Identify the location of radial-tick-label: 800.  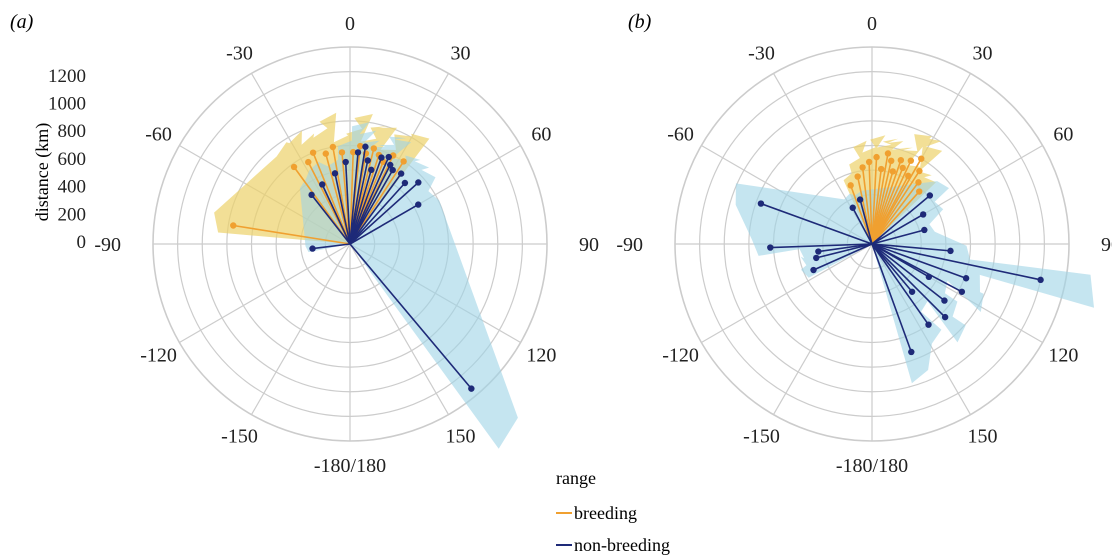
(72, 131).